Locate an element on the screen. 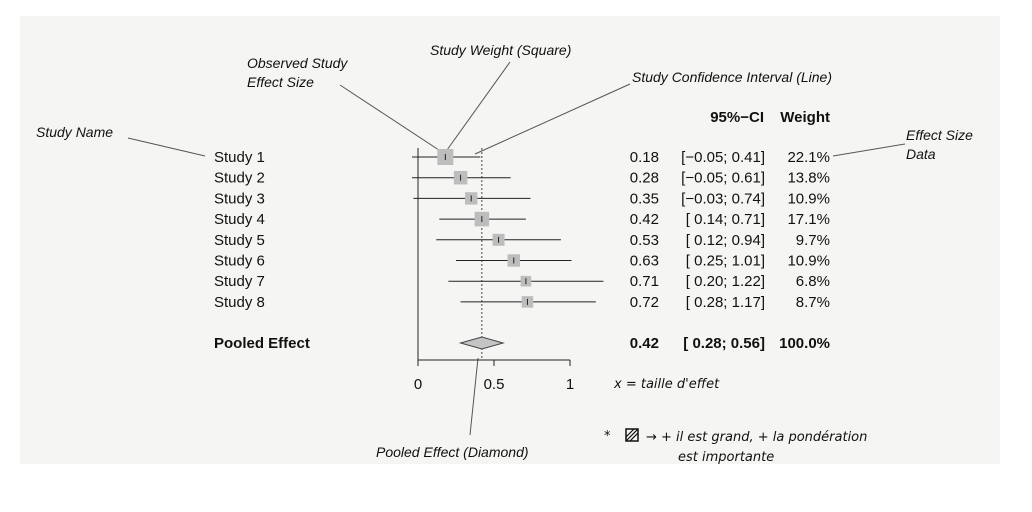 The image size is (1032, 512). pooled-weight-text: 100.0% is located at coordinates (804, 343).